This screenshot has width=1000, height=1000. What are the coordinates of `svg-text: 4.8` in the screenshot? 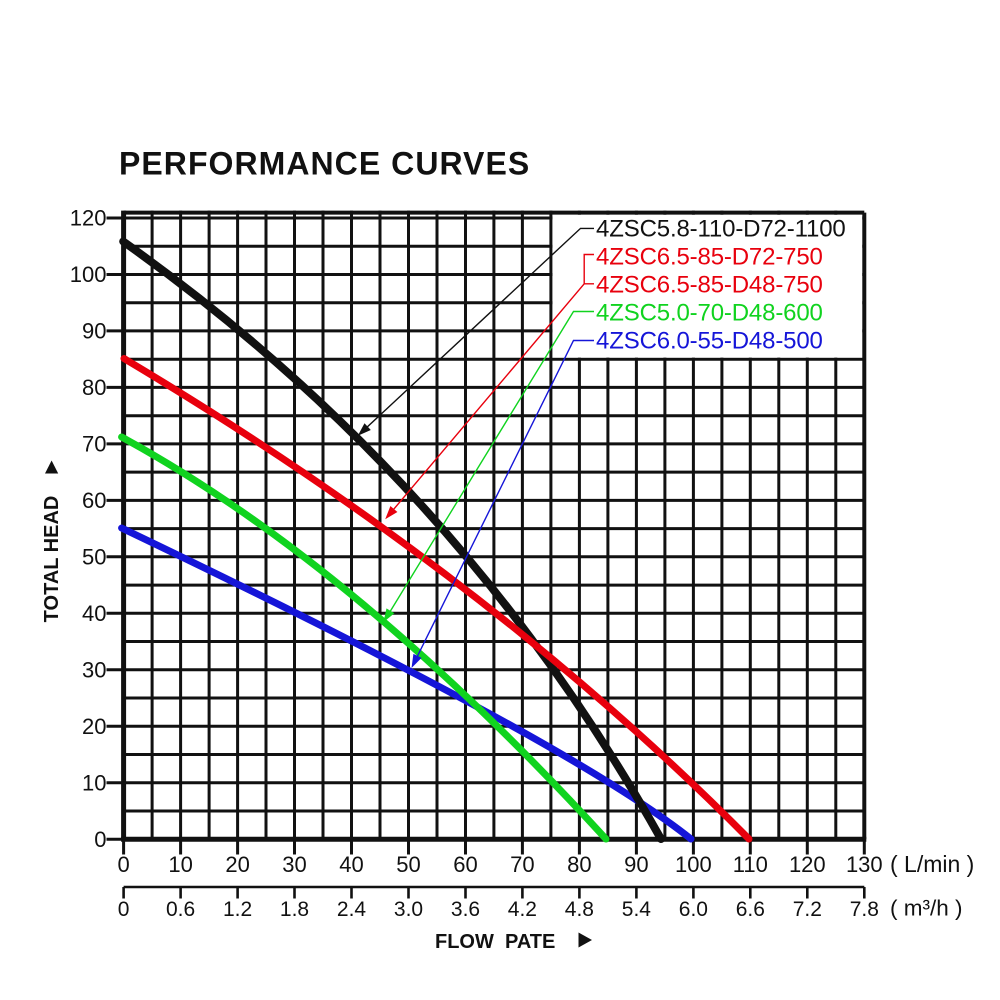 It's located at (579, 909).